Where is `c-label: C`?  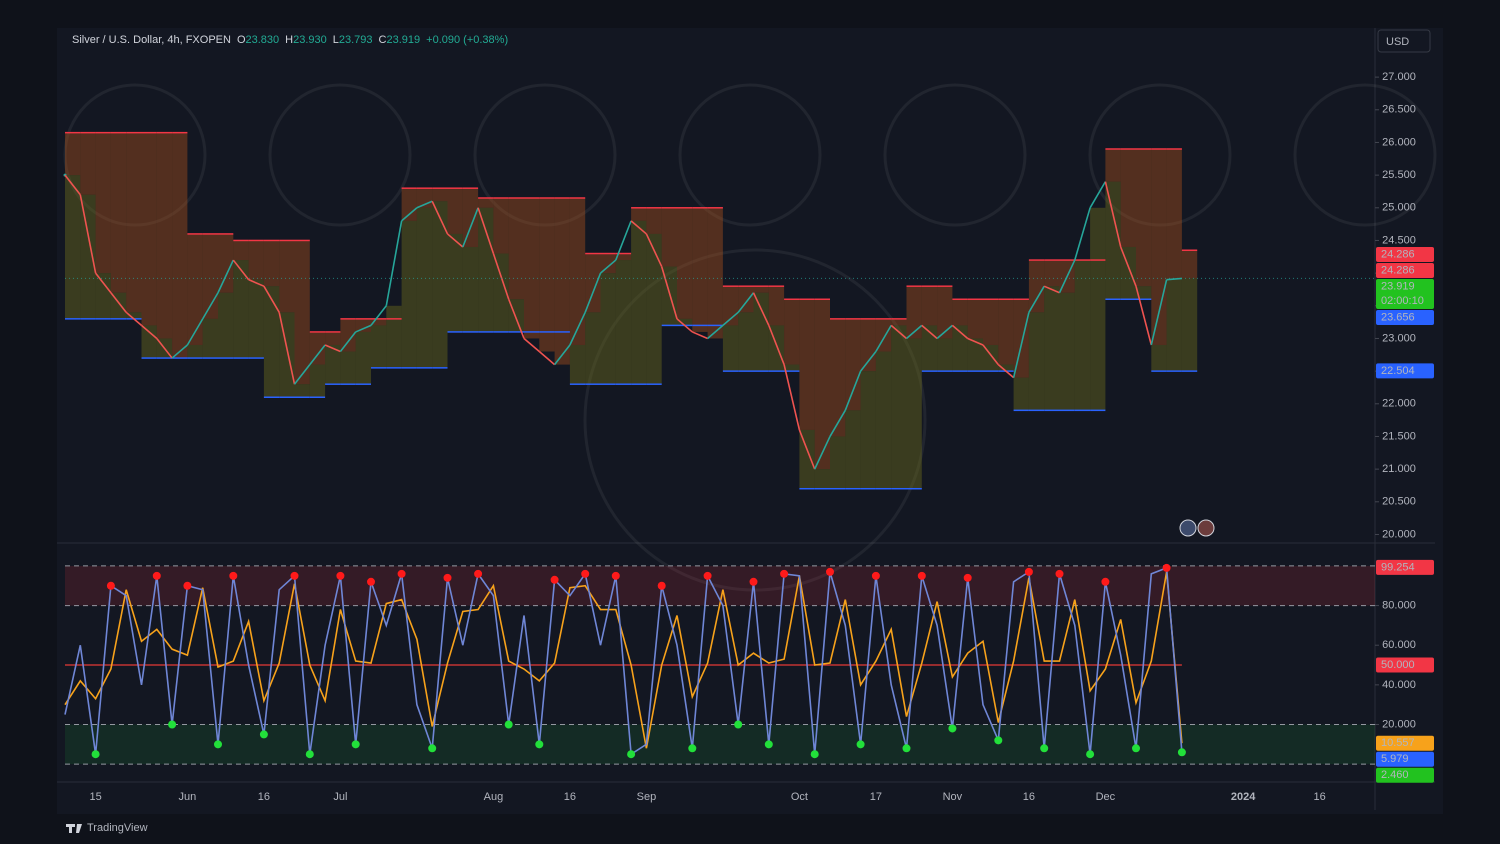 c-label: C is located at coordinates (383, 40).